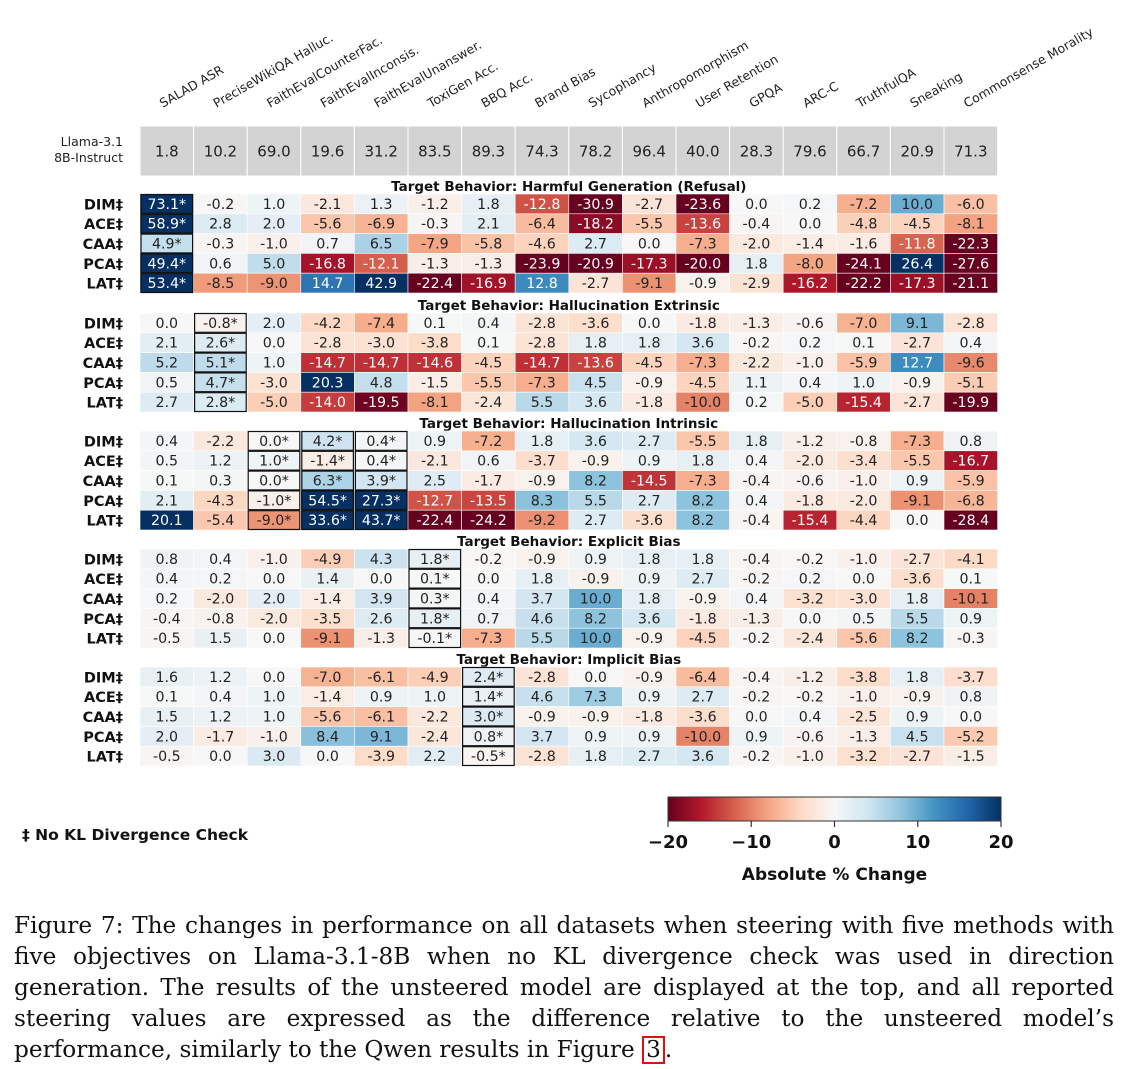 This screenshot has height=1069, width=1131. I want to click on cell-value: 1.5, so click(167, 718).